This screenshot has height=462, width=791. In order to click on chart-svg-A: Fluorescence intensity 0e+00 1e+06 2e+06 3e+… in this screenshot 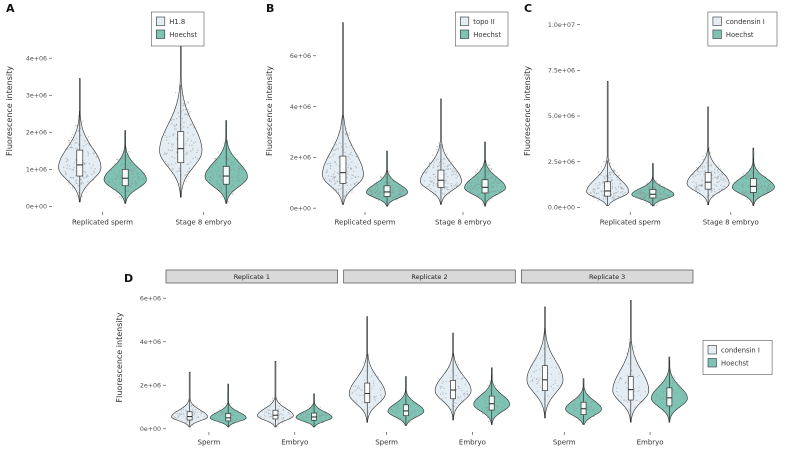, I will do `click(126, 119)`.